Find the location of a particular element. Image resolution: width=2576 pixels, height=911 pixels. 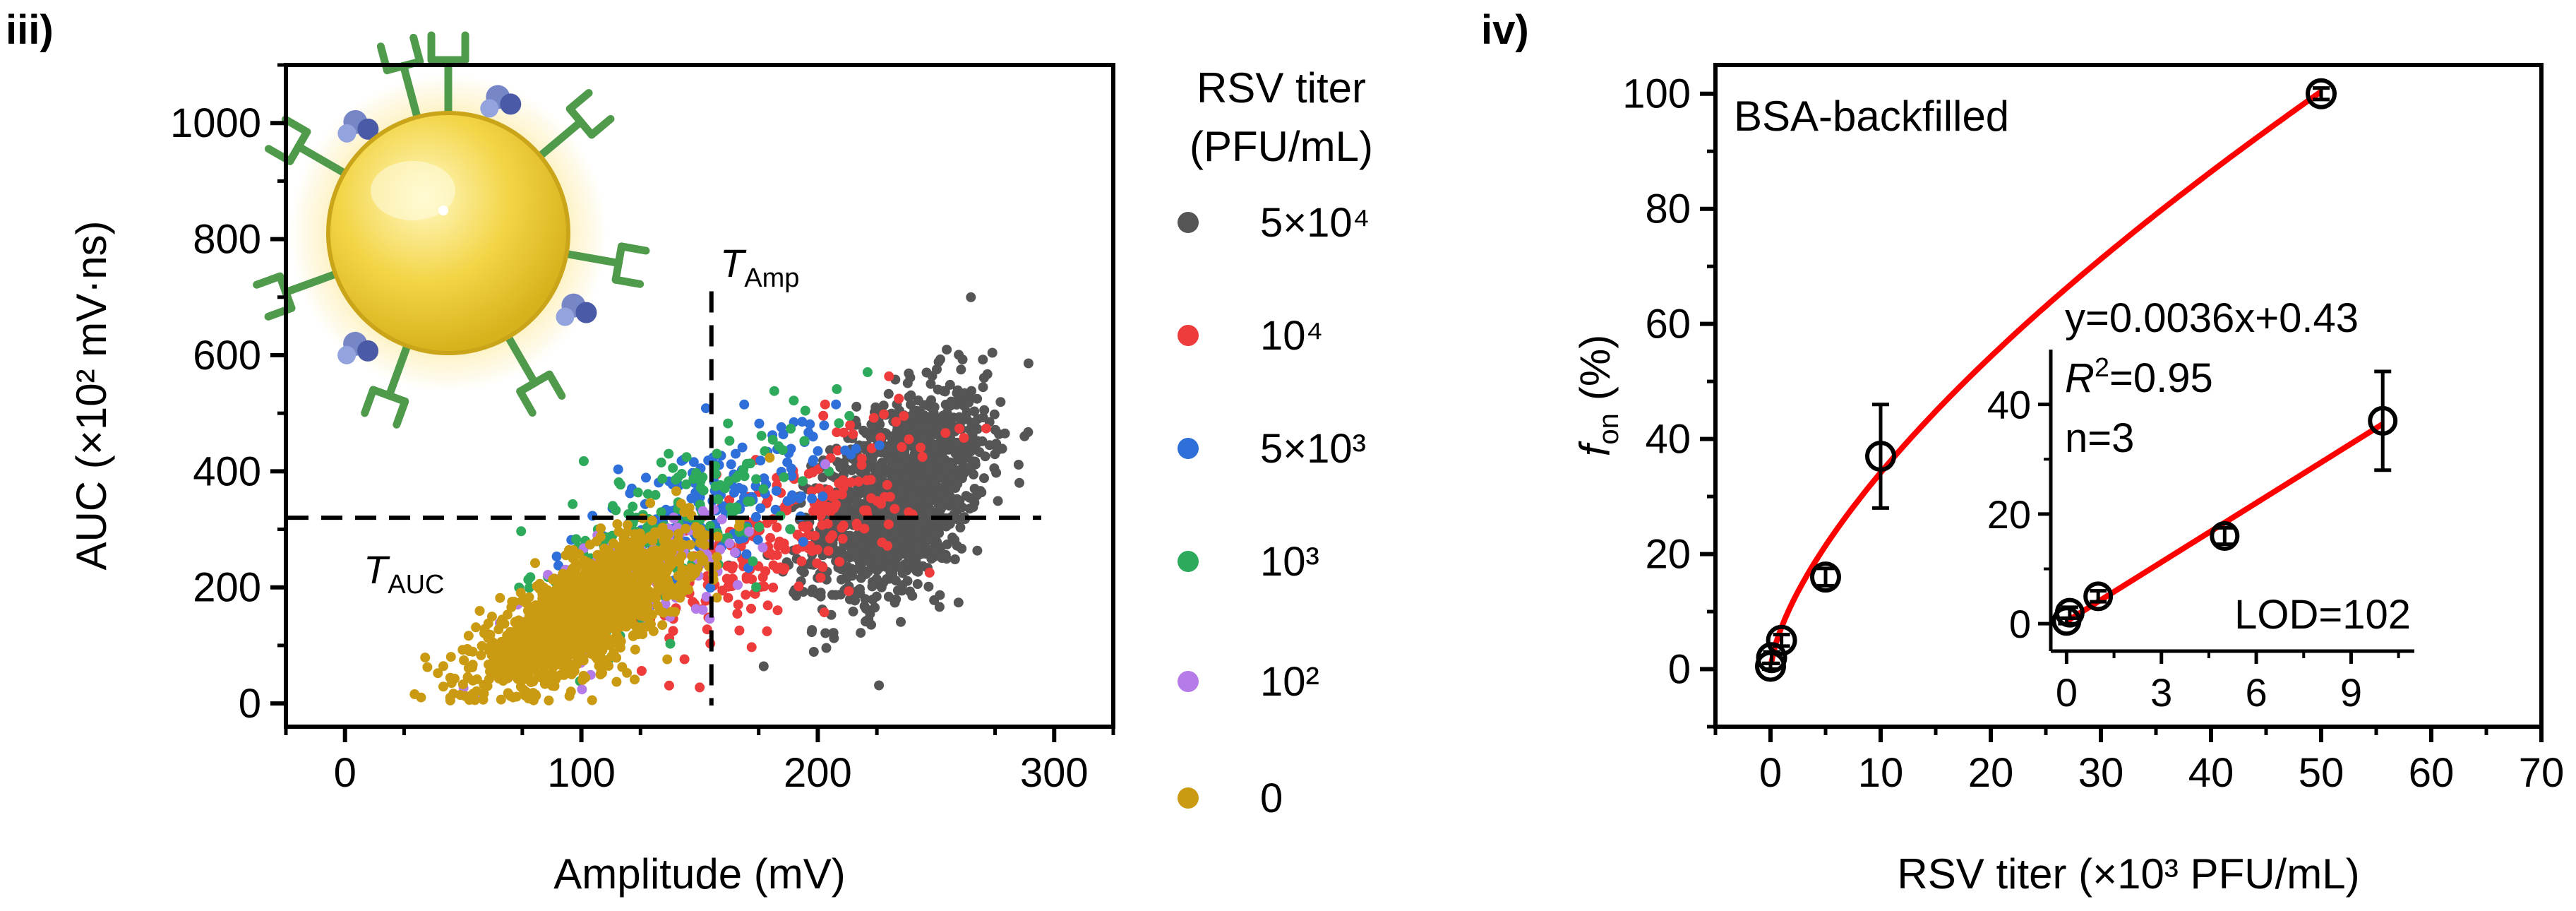

inset-r-squared-r: R is located at coordinates (2080, 378).